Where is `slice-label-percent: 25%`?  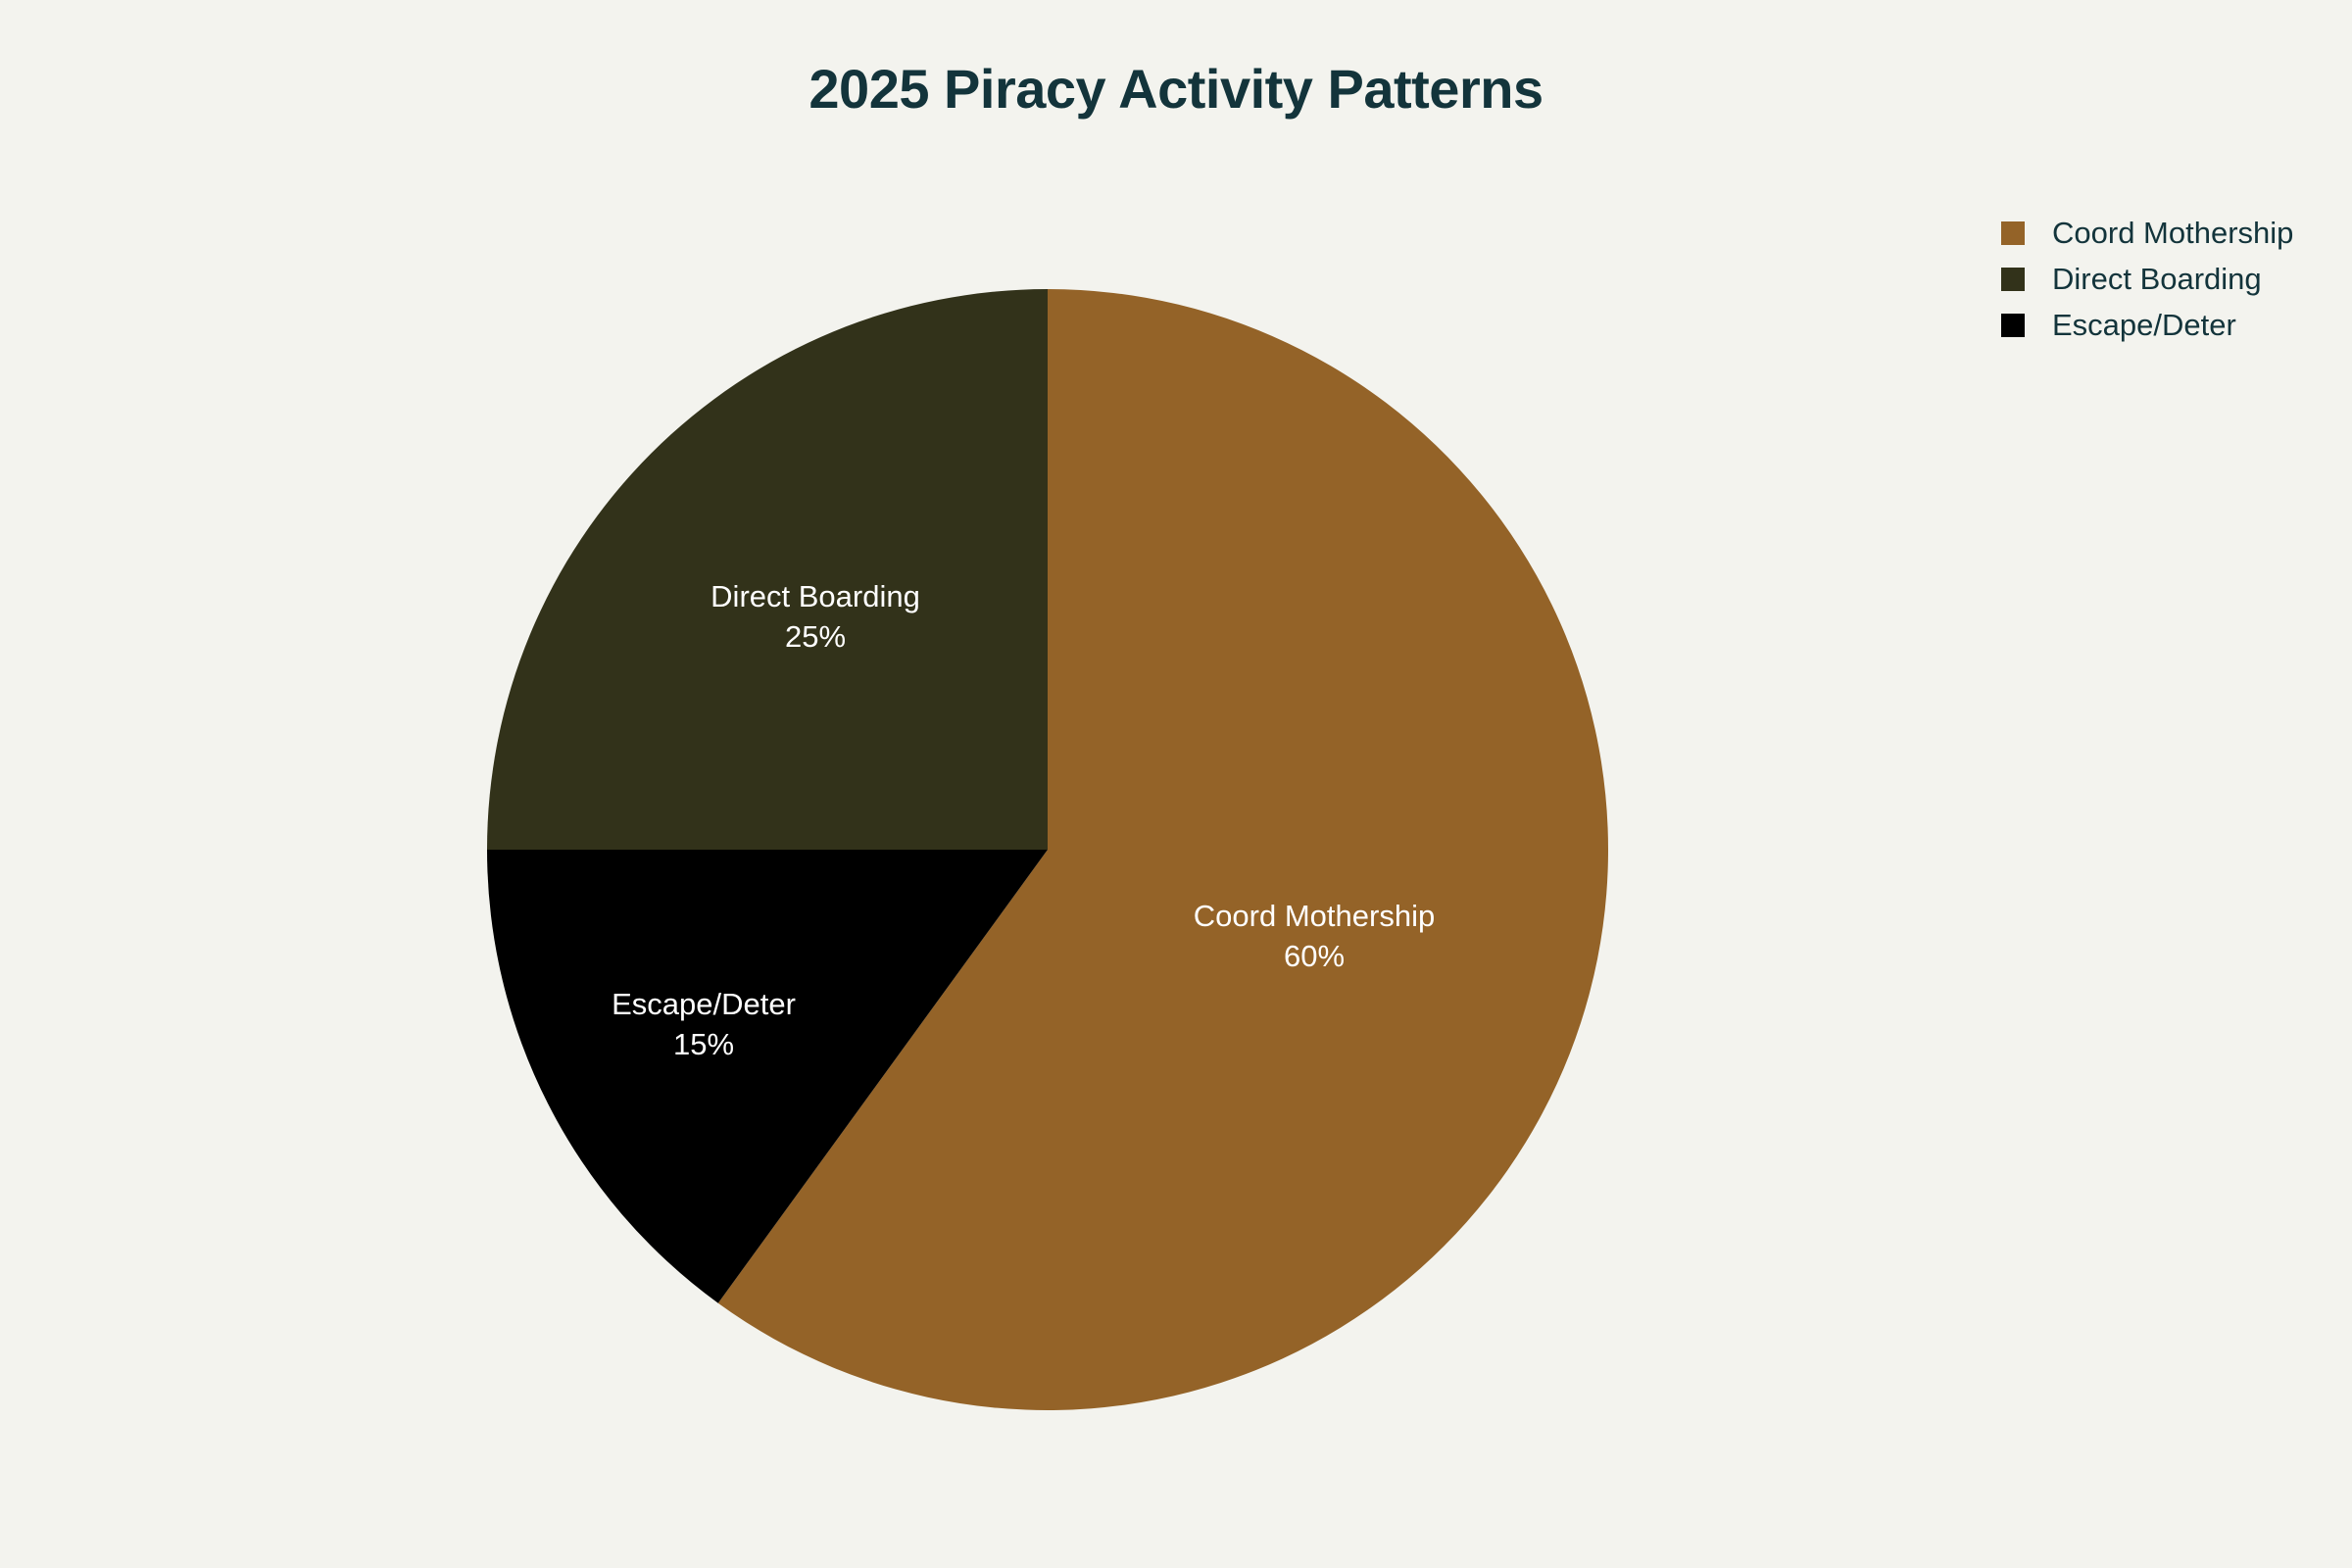
slice-label-percent: 25% is located at coordinates (815, 636).